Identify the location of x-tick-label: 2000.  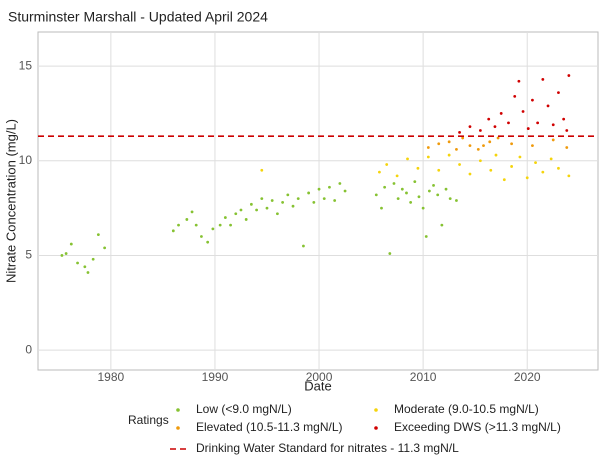
(319, 377).